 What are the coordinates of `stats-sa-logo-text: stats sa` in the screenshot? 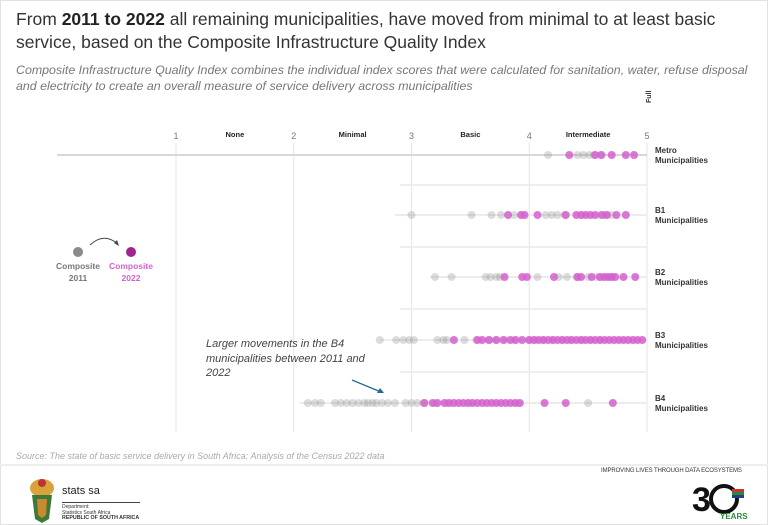 It's located at (81, 491).